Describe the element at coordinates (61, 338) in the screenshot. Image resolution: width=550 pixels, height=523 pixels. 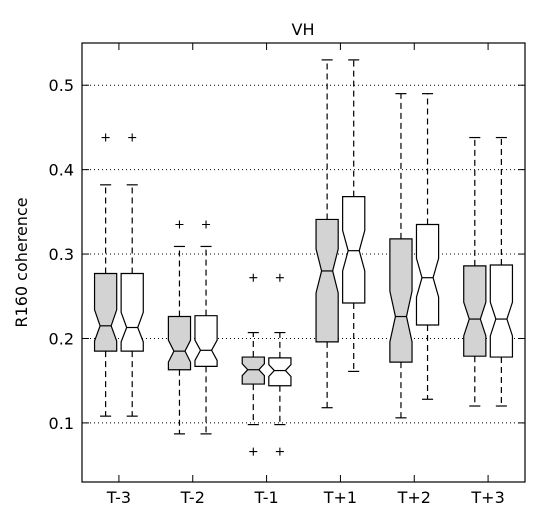
I see `y-tick-label: 0.2` at that location.